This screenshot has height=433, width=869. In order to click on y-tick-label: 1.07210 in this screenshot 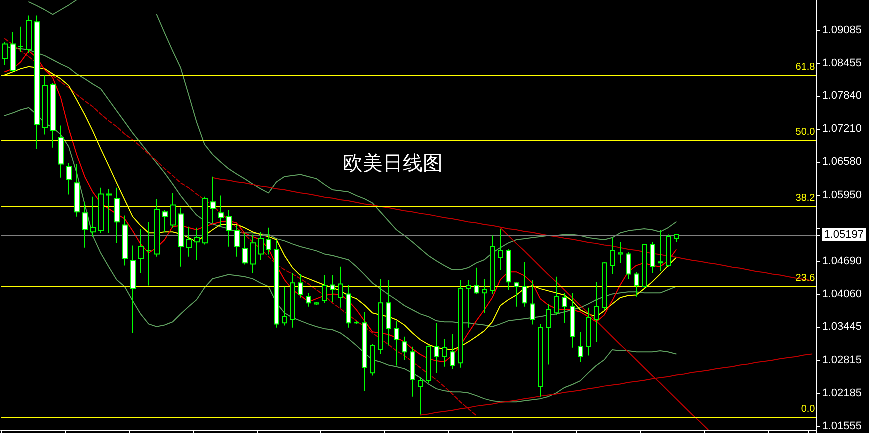, I will do `click(842, 128)`.